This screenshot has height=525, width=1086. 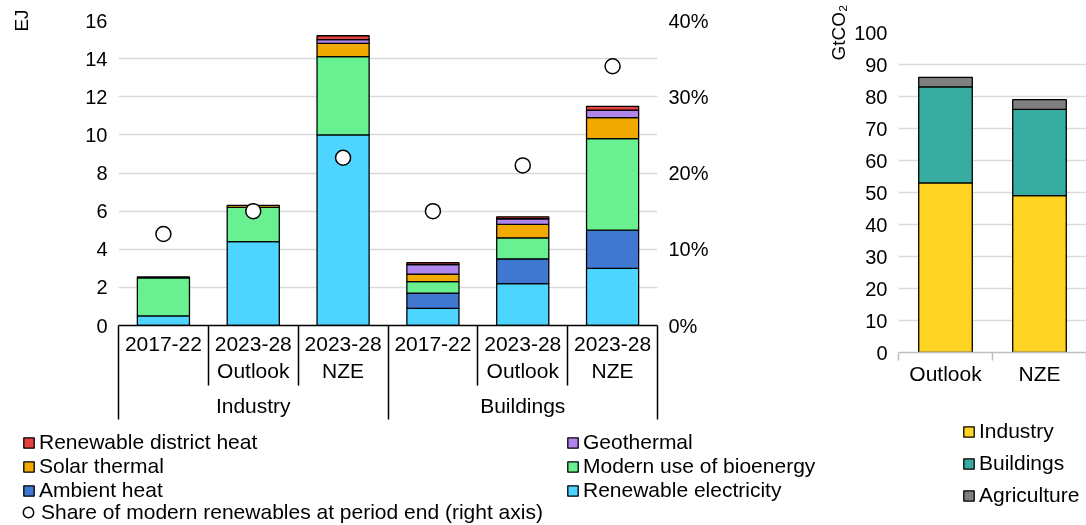 I want to click on x-tick-label: NZE, so click(x=1039, y=373).